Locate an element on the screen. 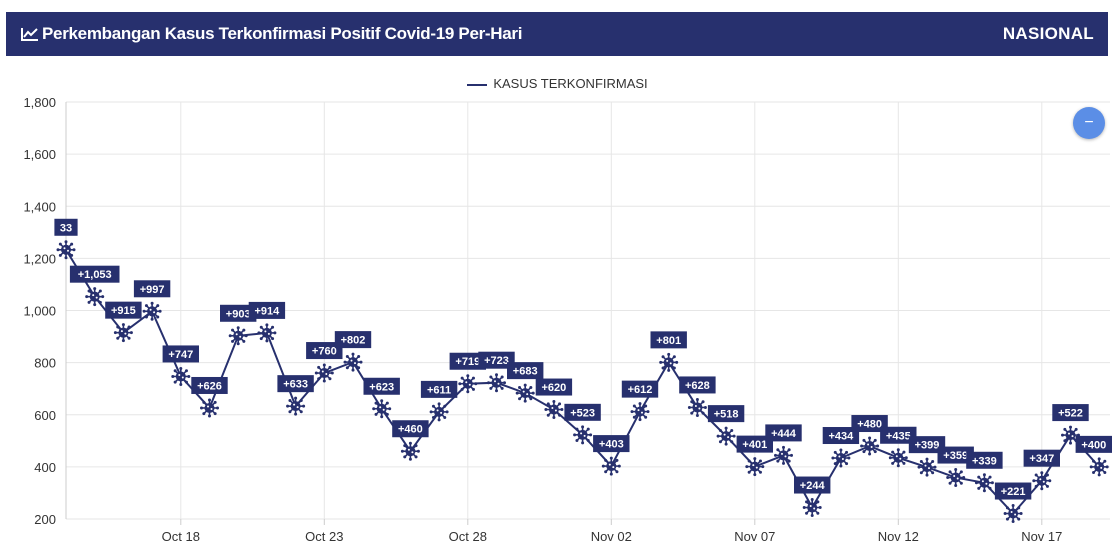  x-tick-label: Nov 07 is located at coordinates (754, 536).